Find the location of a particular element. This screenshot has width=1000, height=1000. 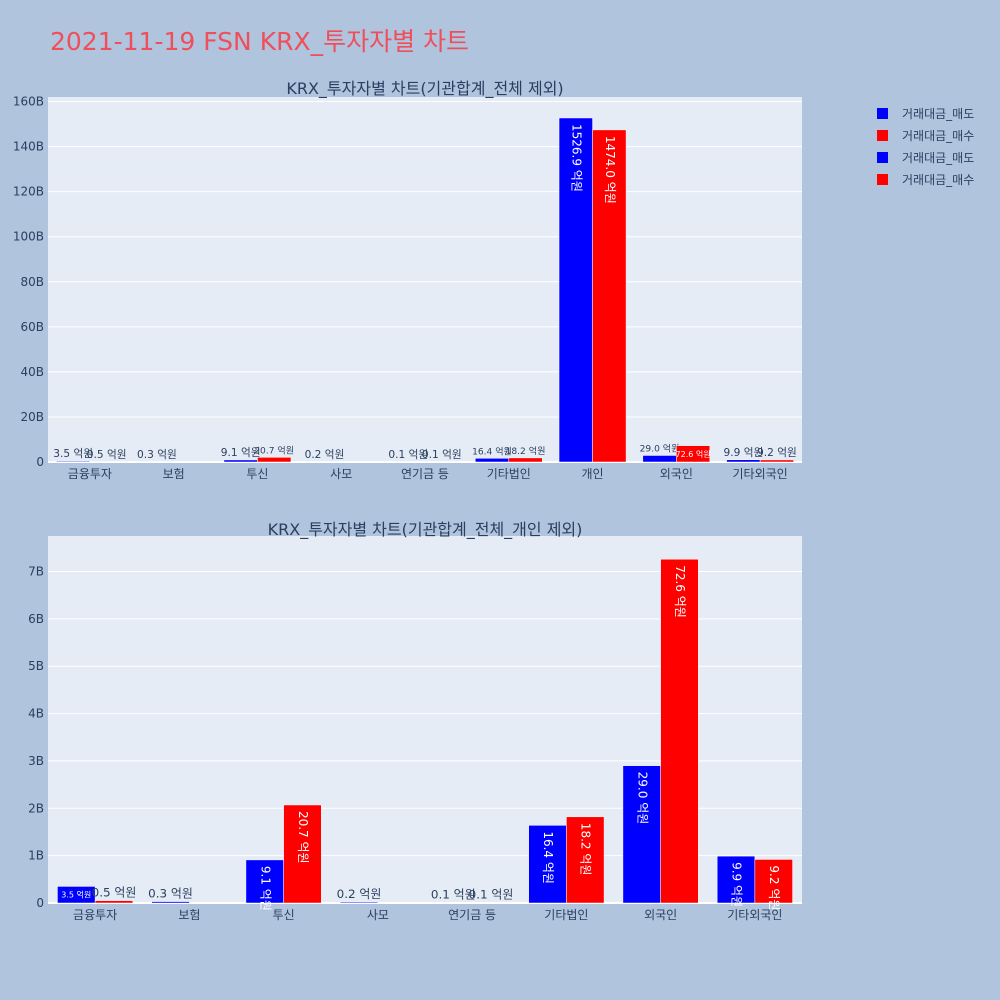

y-tick-label: 4B is located at coordinates (36, 714).